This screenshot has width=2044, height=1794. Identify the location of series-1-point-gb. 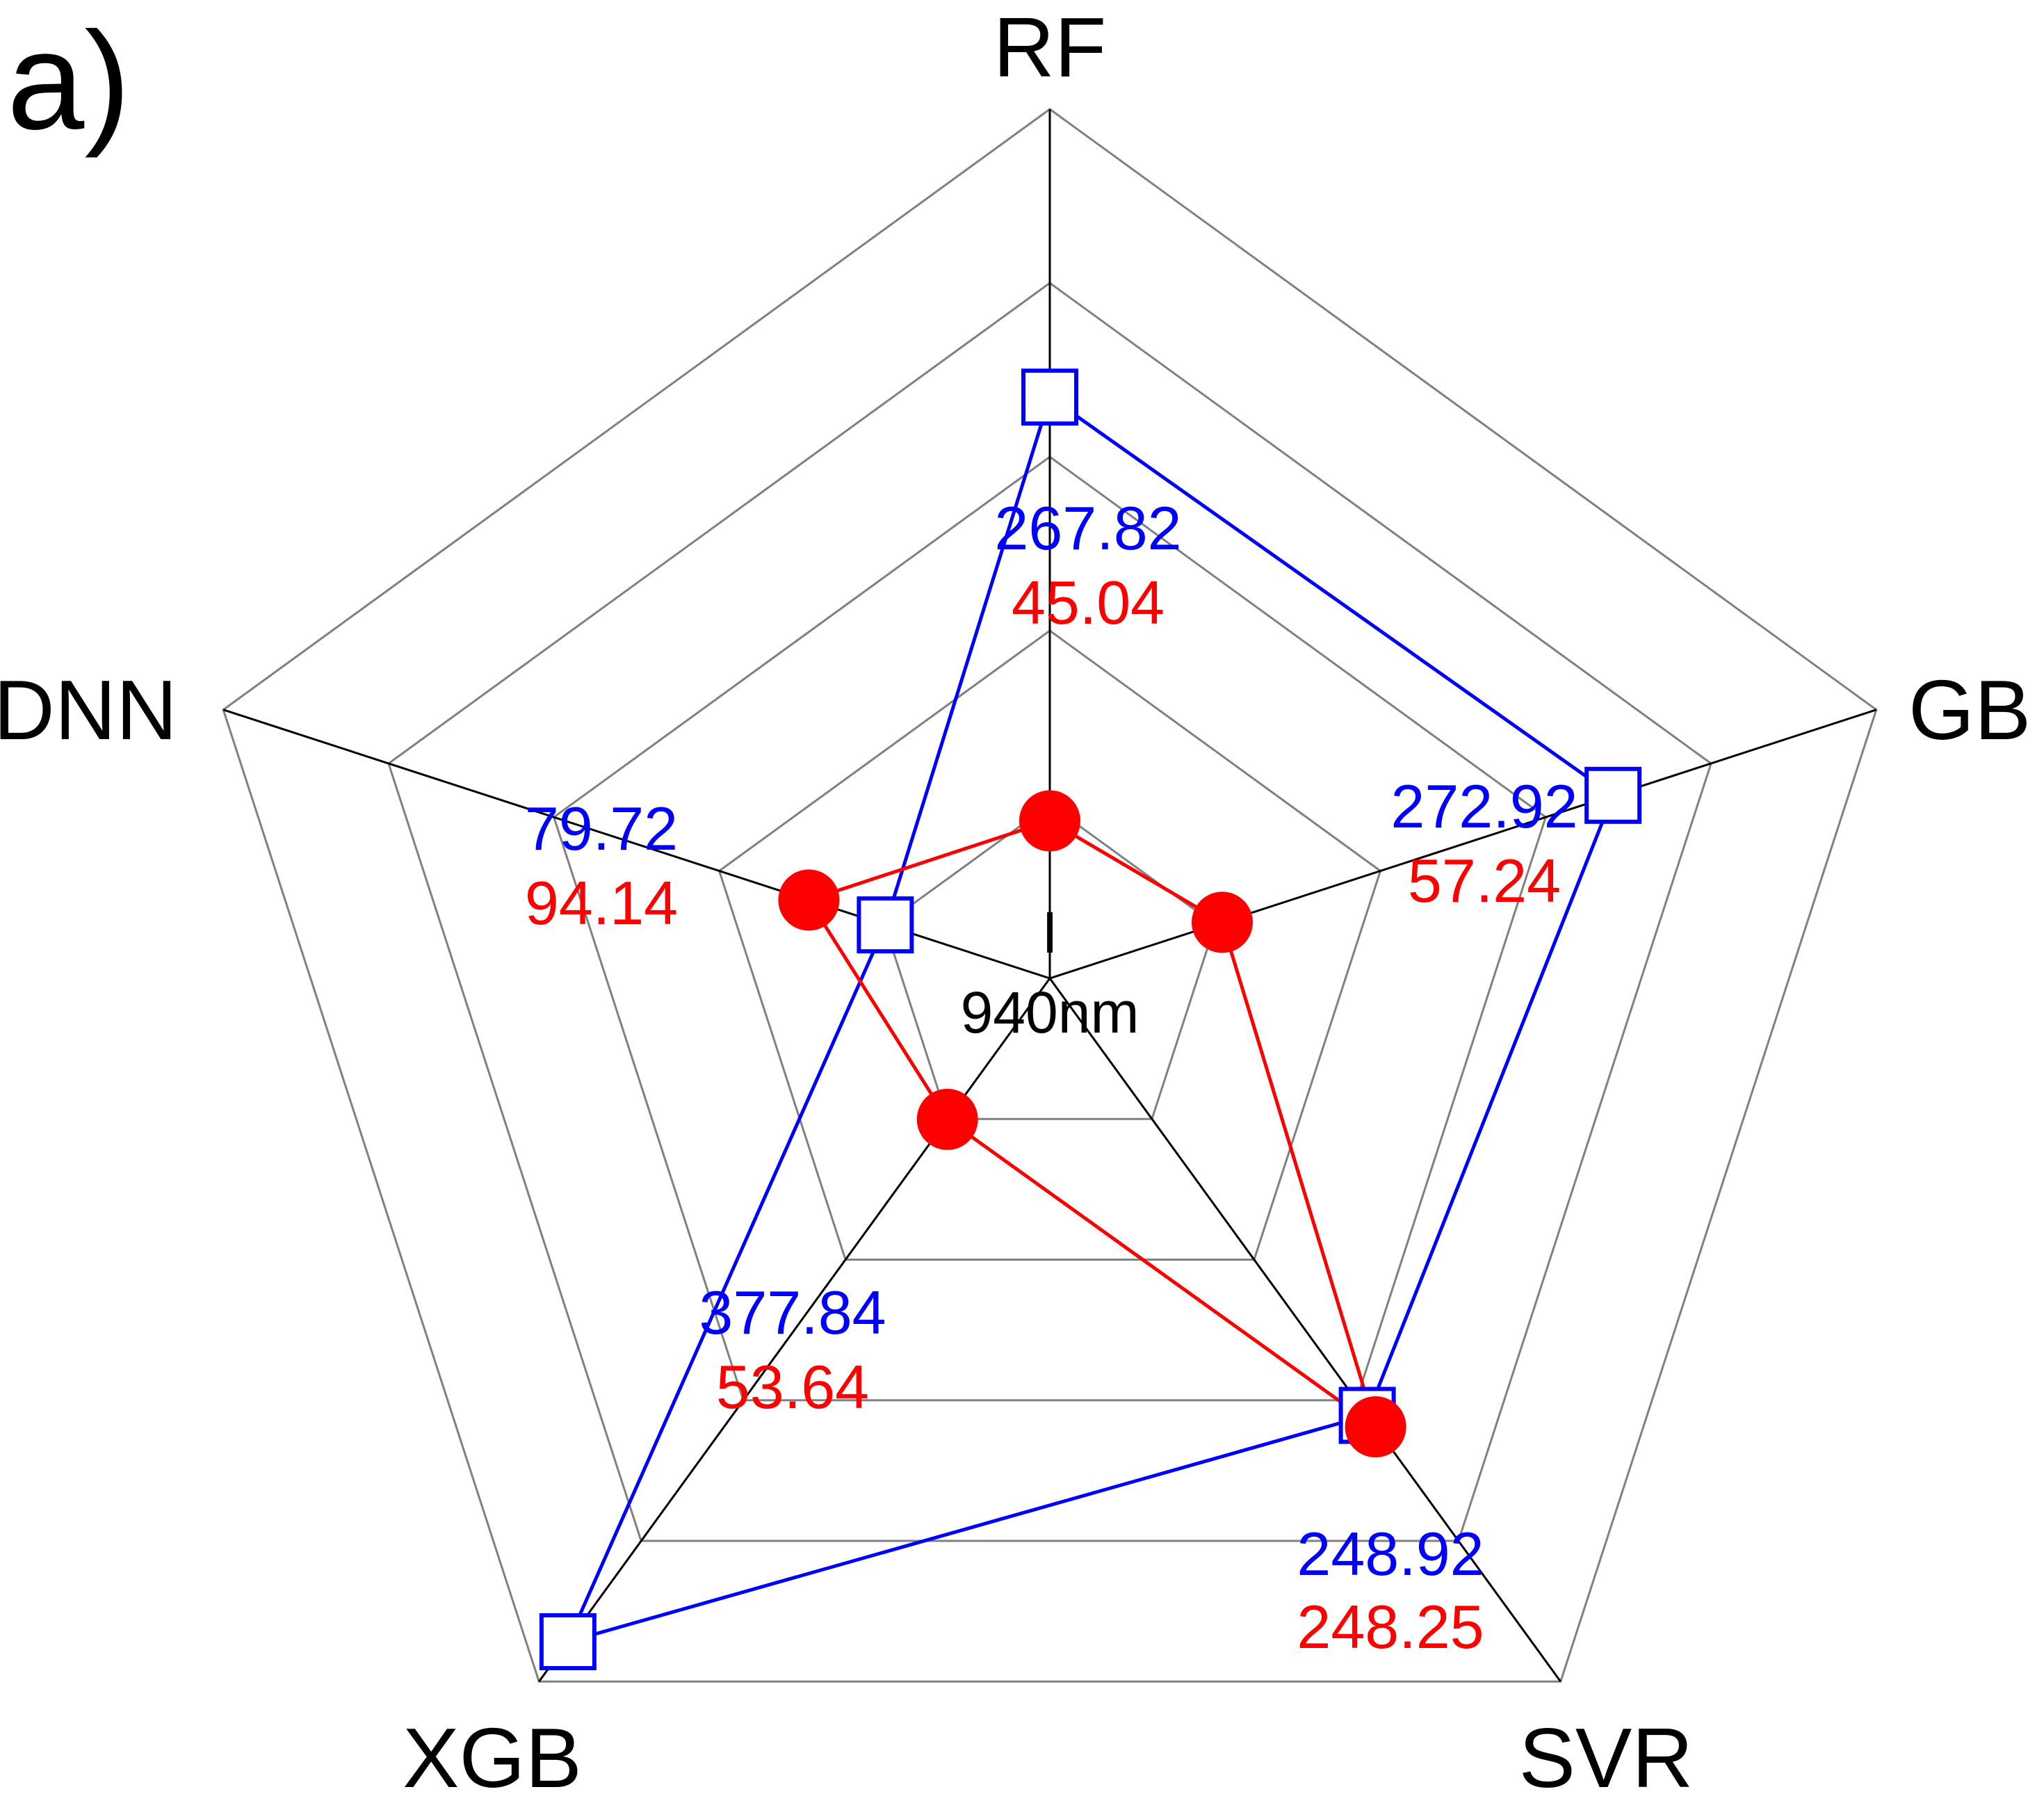
(1613, 795).